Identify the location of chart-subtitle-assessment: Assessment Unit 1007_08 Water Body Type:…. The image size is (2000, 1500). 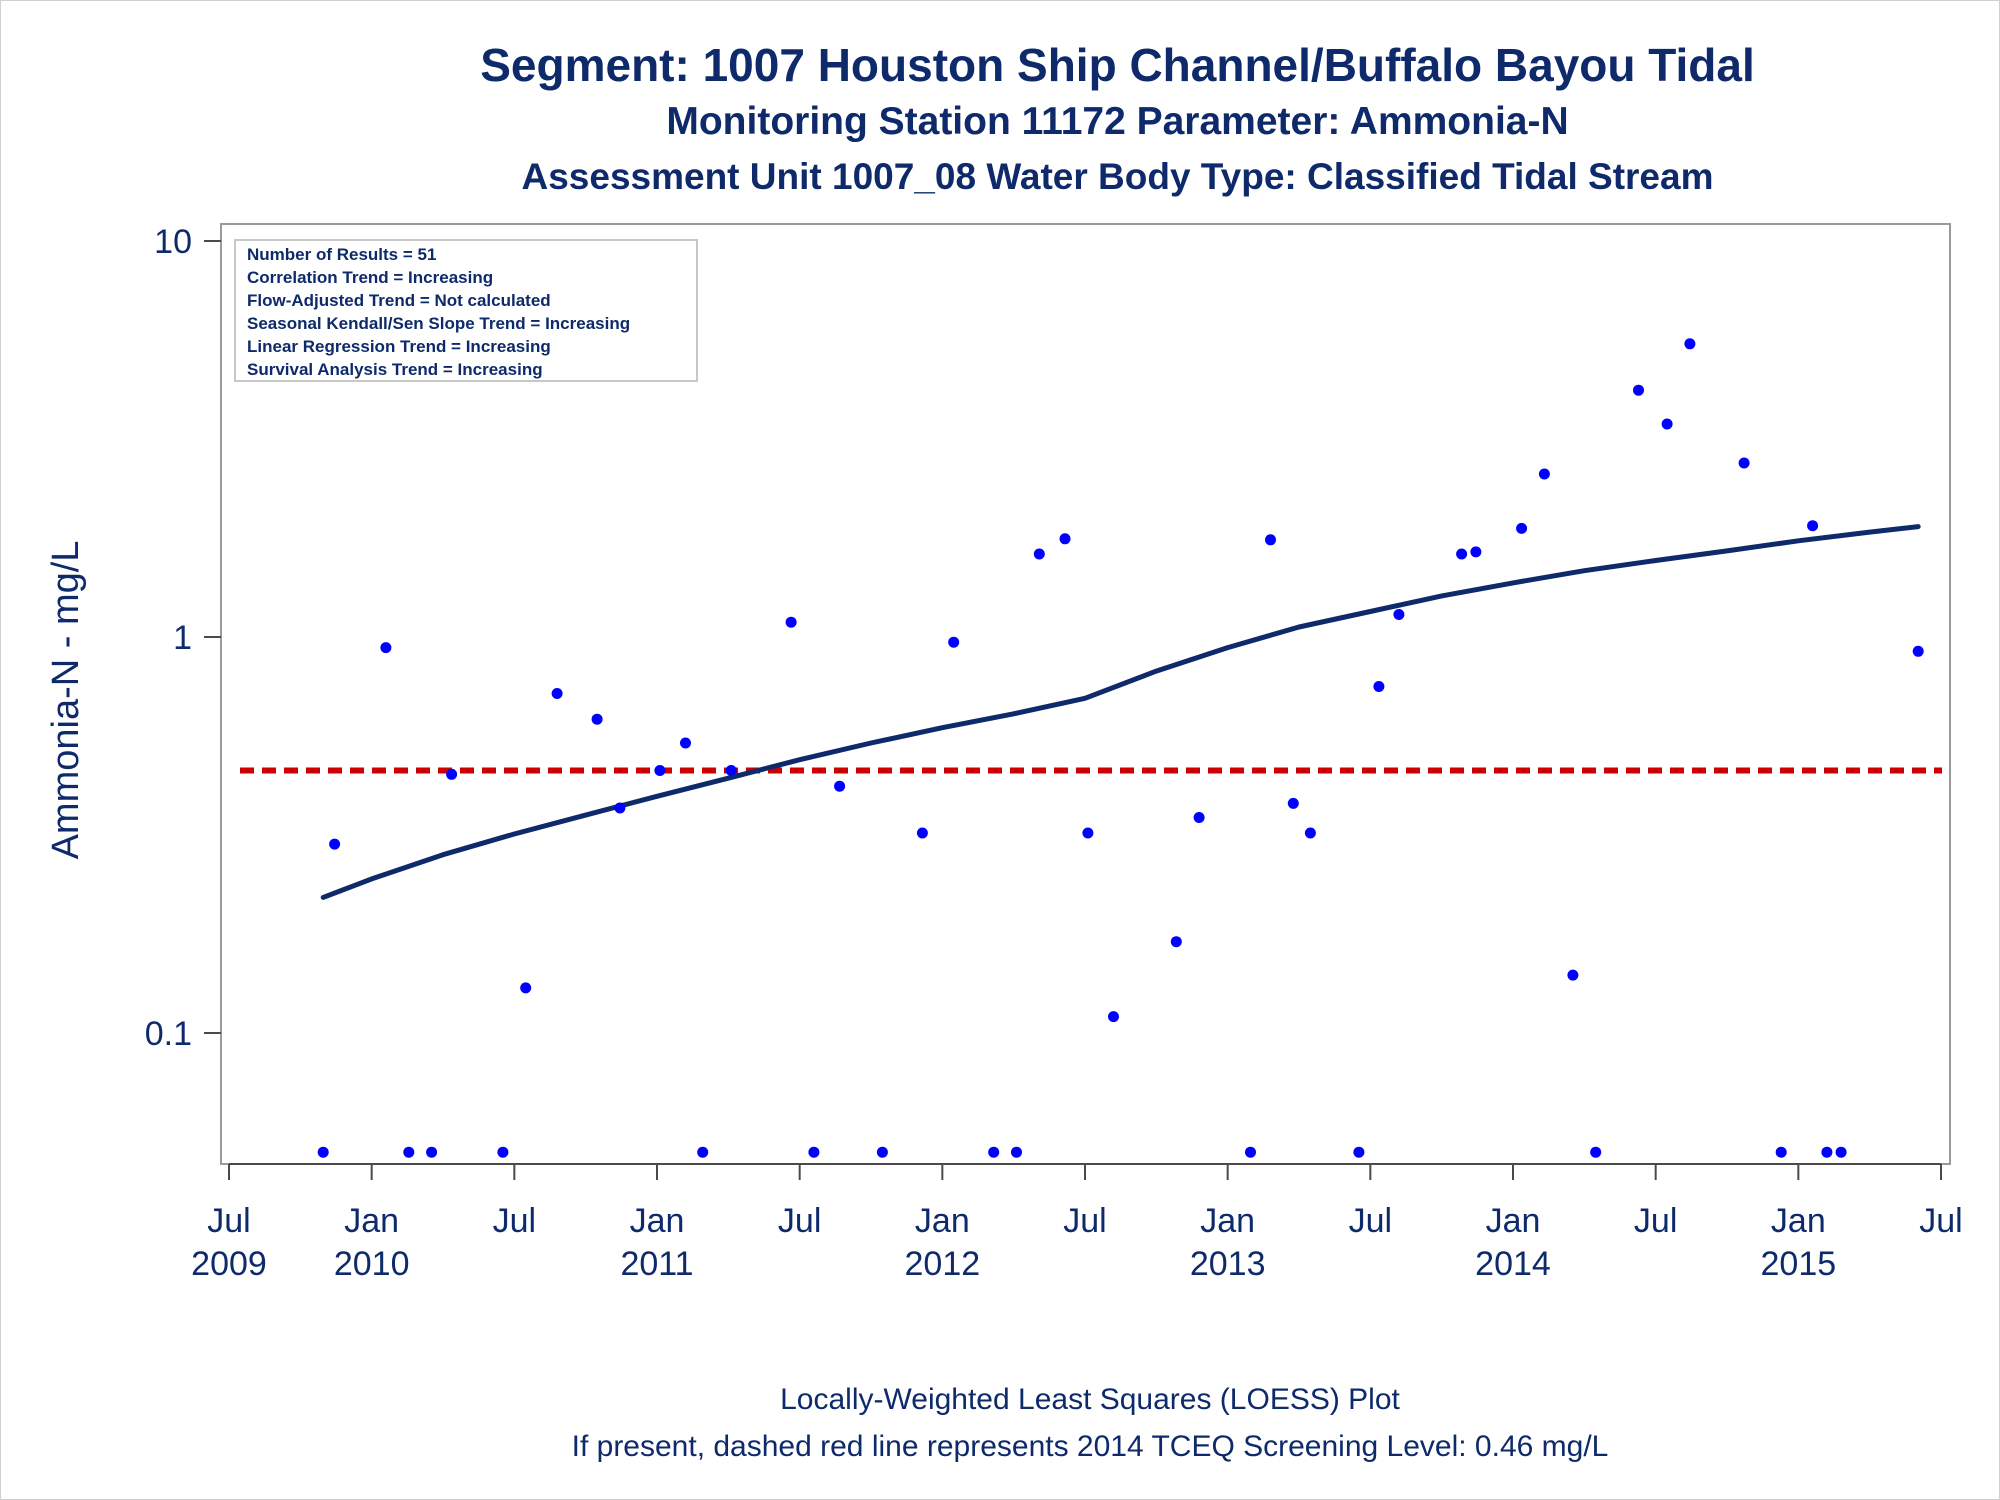
(1117, 176).